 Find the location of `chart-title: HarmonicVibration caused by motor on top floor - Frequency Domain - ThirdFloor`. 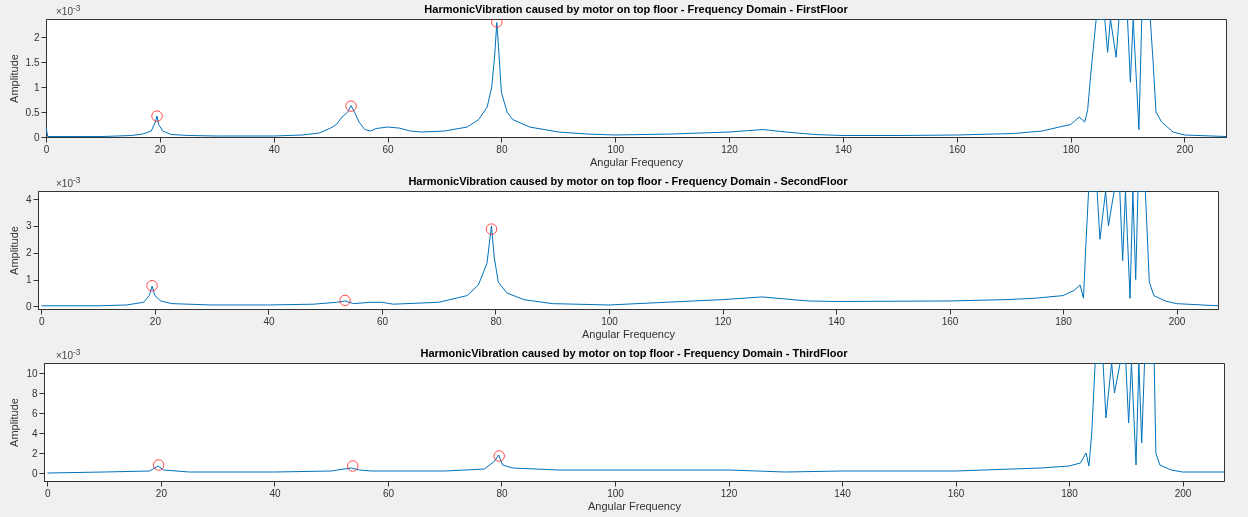

chart-title: HarmonicVibration caused by motor on top floor - Frequency Domain - ThirdFloor is located at coordinates (634, 353).